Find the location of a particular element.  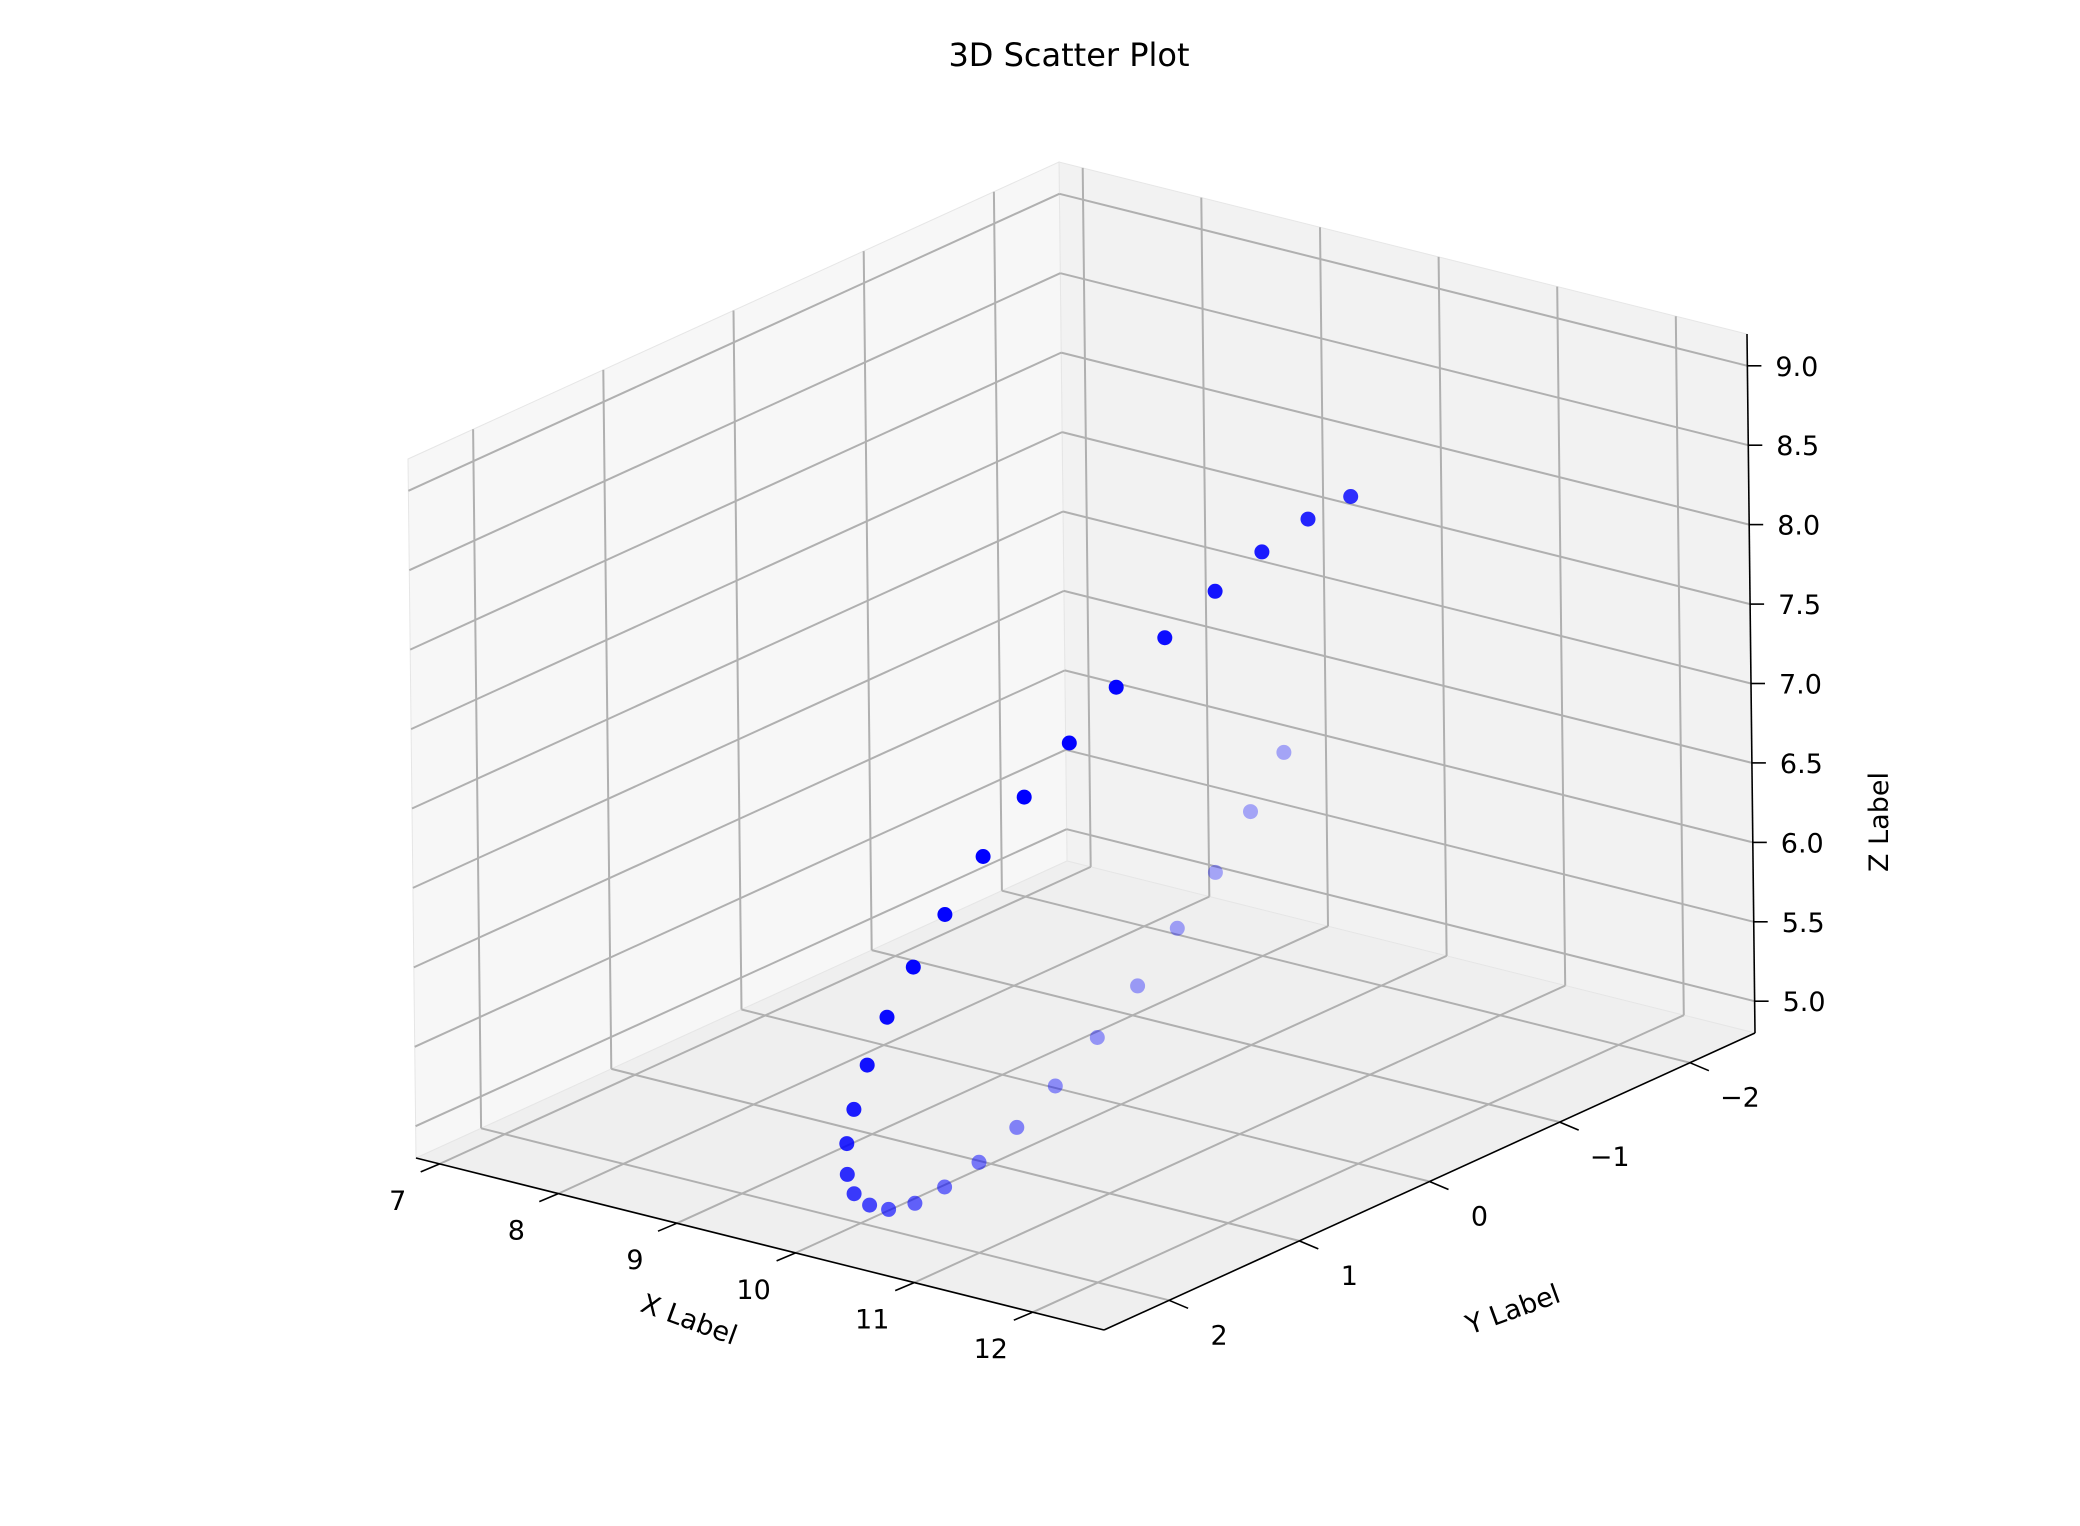

z-tick-label: 9.0 is located at coordinates (1796, 367).